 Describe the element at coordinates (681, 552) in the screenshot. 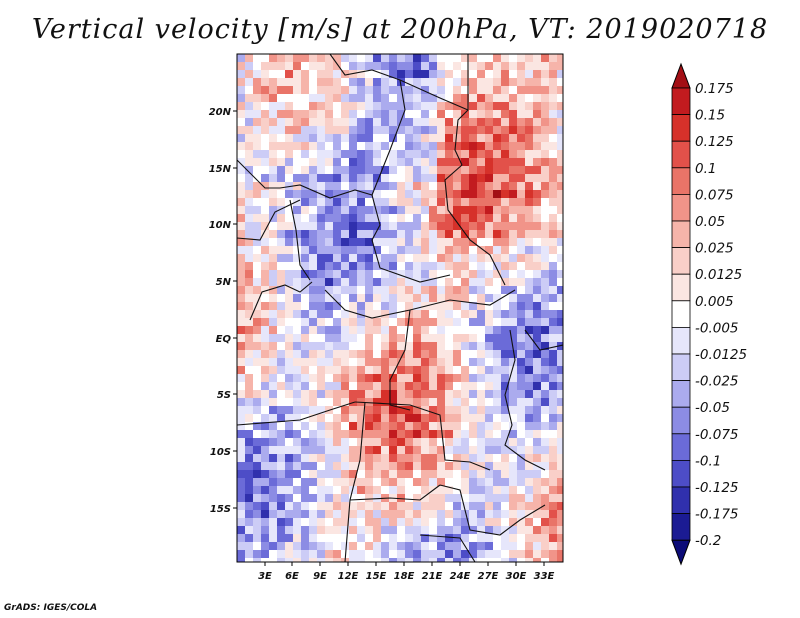

I see `colorbar-bottom-arrow` at that location.